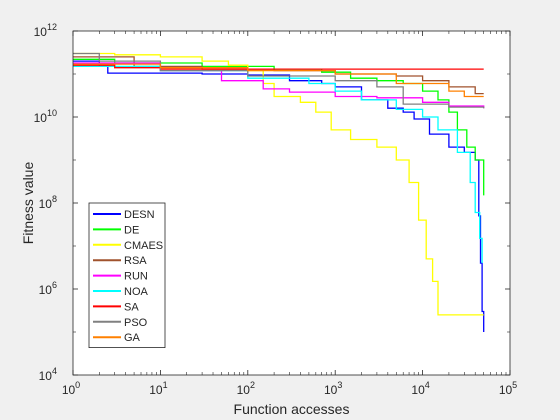 Image resolution: width=560 pixels, height=420 pixels. What do you see at coordinates (48, 374) in the screenshot?
I see `y-tick-label: 10⁴` at bounding box center [48, 374].